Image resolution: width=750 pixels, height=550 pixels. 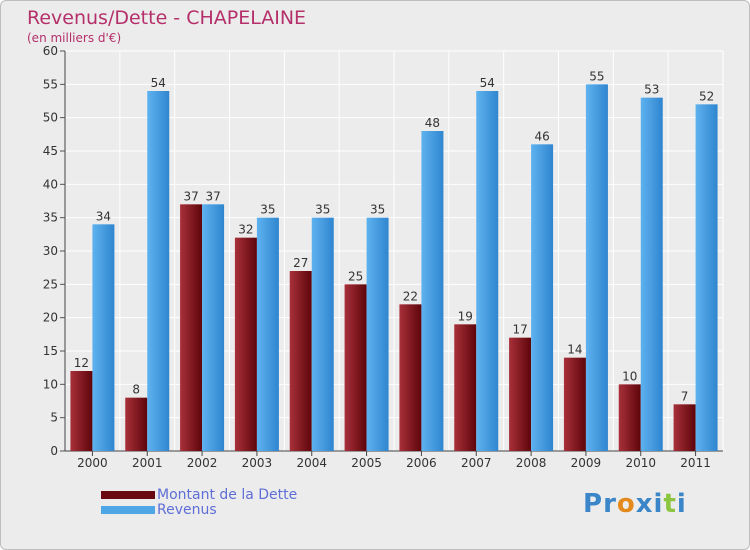 I want to click on y-tick-label: 0, so click(x=54, y=451).